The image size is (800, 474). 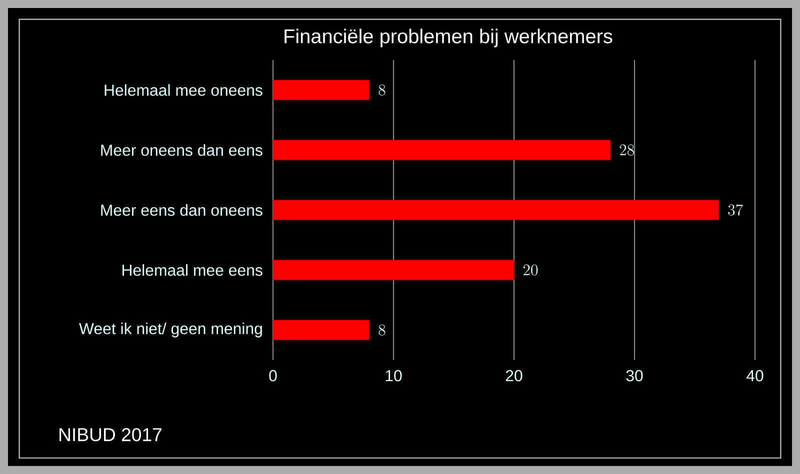 I want to click on y-tick-label: Helemaal mee oneens, so click(x=183, y=90).